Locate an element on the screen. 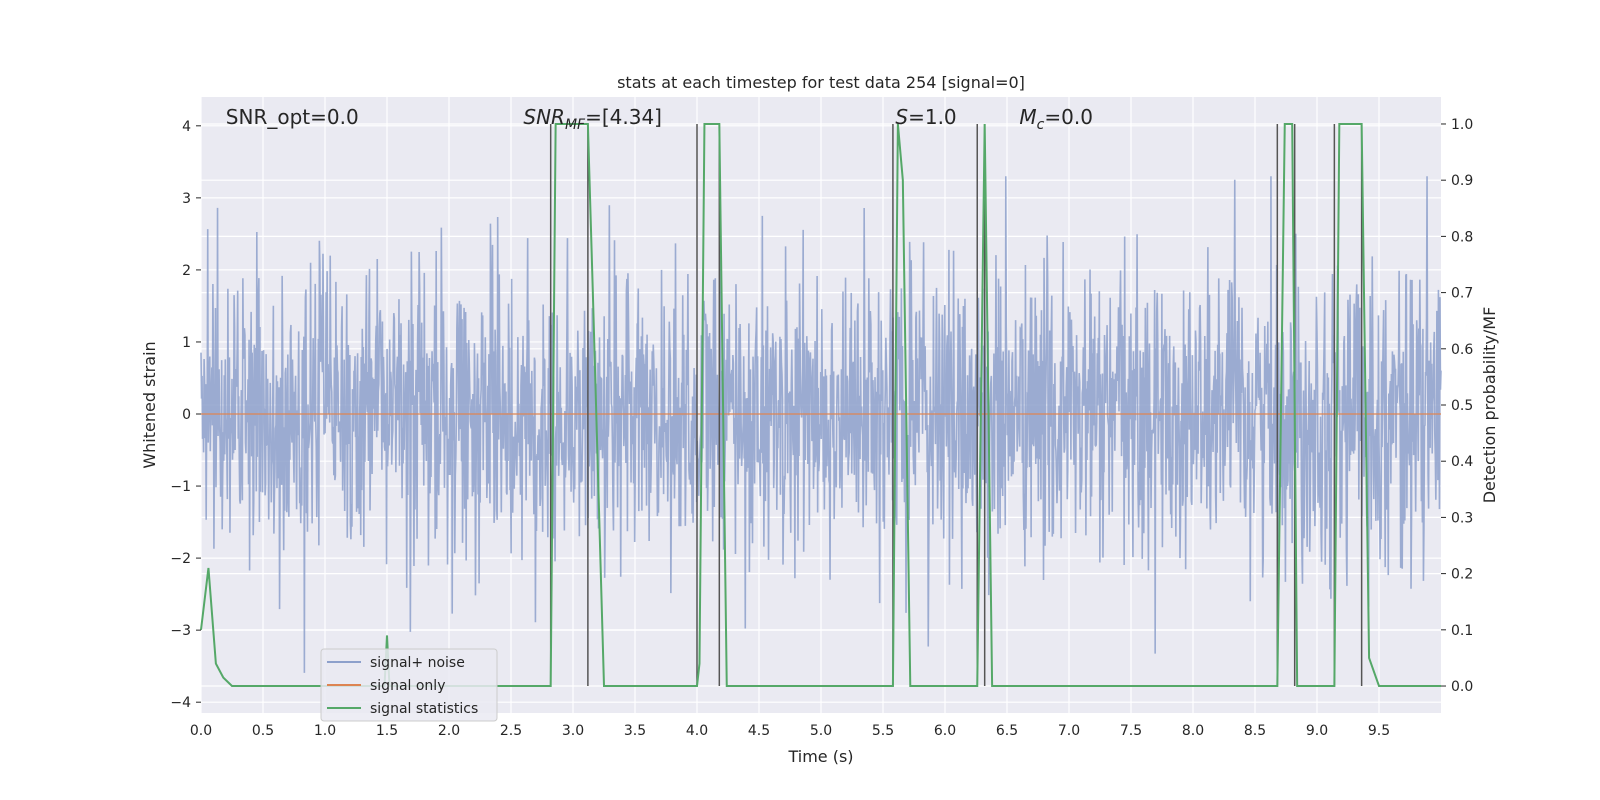 The width and height of the screenshot is (1600, 800). x-tick-label: 5.5 is located at coordinates (883, 731).